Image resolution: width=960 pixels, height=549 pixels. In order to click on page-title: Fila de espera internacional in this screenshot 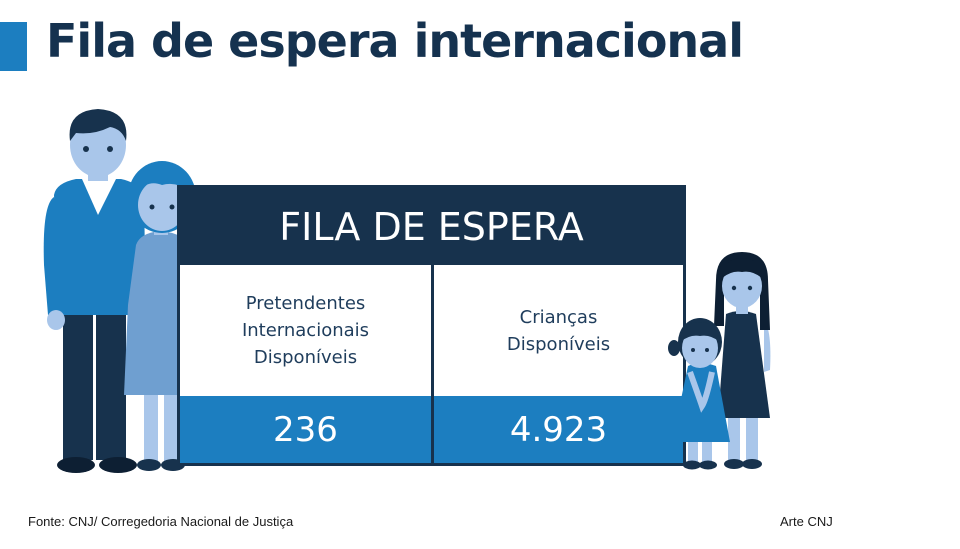, I will do `click(395, 41)`.